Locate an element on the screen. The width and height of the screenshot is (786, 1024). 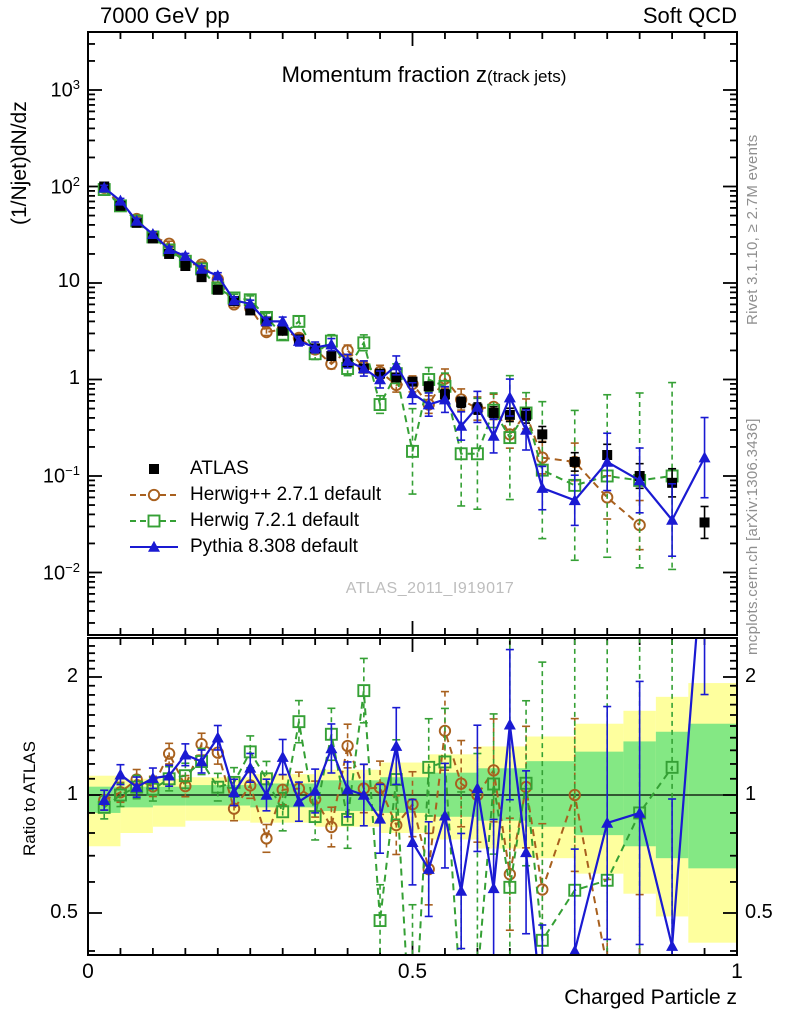
legend-label-pythia: Pythia 8.308 default is located at coordinates (274, 546).